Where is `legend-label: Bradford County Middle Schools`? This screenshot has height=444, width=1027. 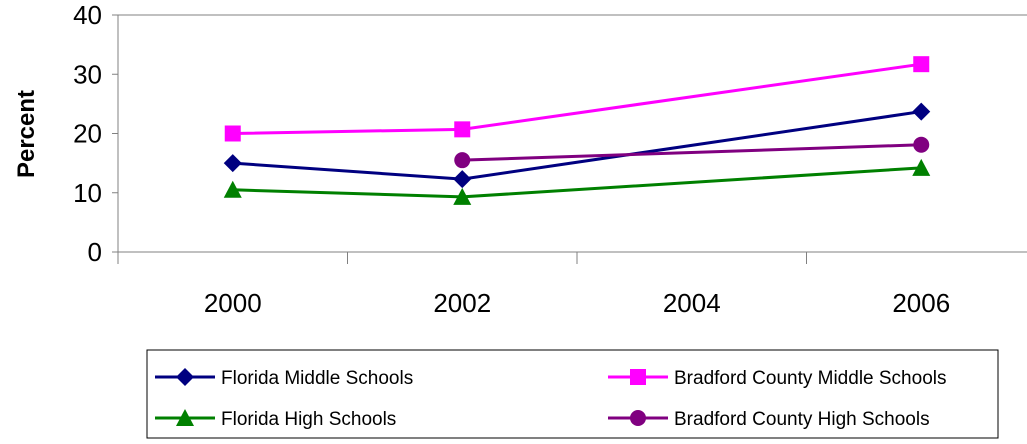 legend-label: Bradford County Middle Schools is located at coordinates (810, 378).